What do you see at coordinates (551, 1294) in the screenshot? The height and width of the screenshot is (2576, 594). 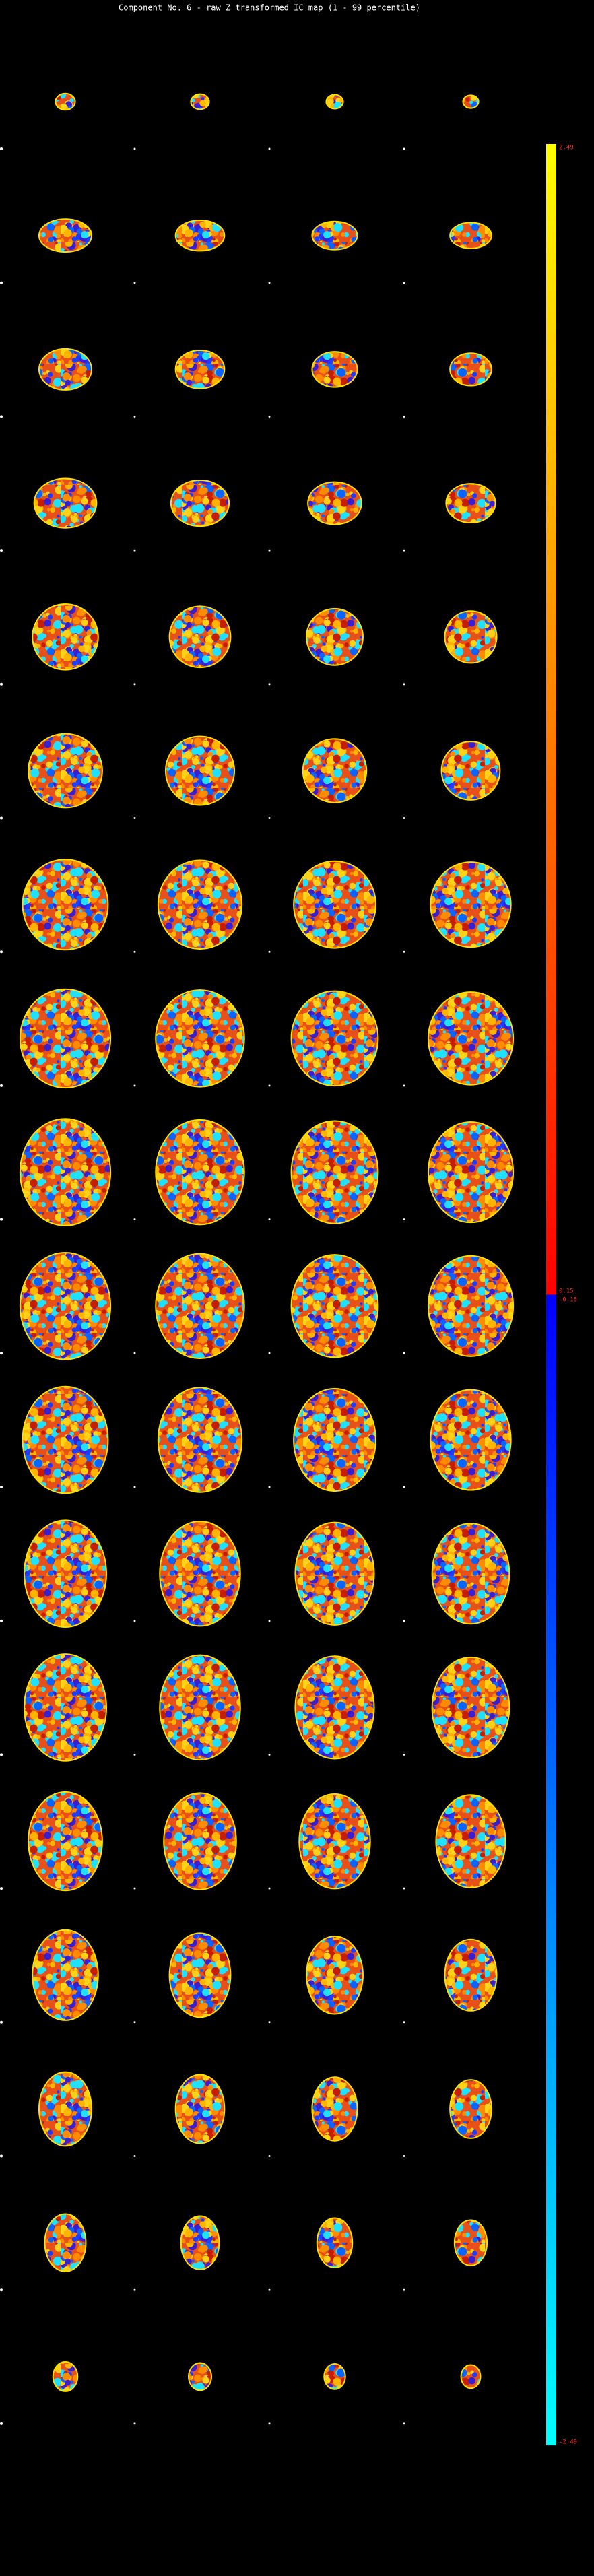 I see `colorbar` at bounding box center [551, 1294].